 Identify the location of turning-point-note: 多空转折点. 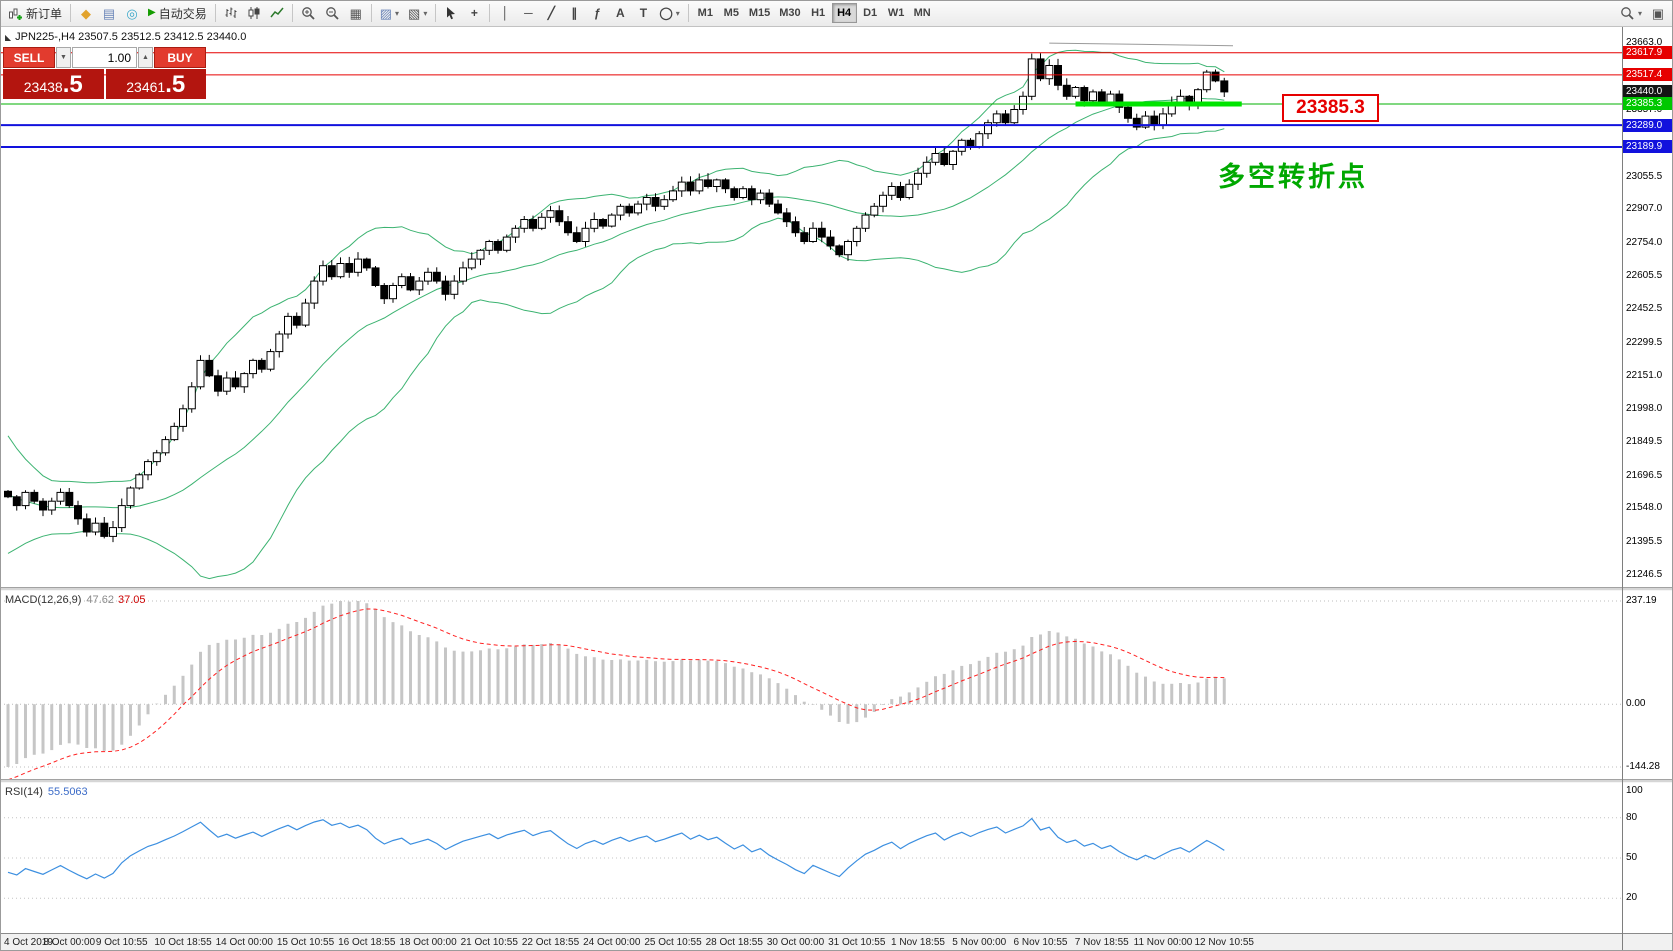
(1293, 177).